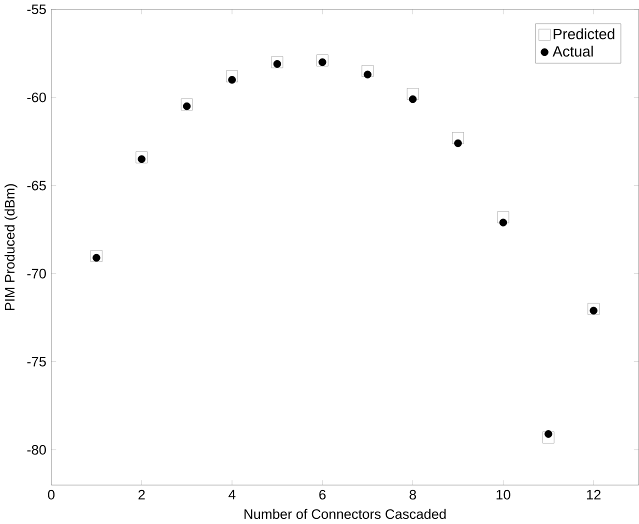  What do you see at coordinates (36, 185) in the screenshot?
I see `y-tick-label: -65` at bounding box center [36, 185].